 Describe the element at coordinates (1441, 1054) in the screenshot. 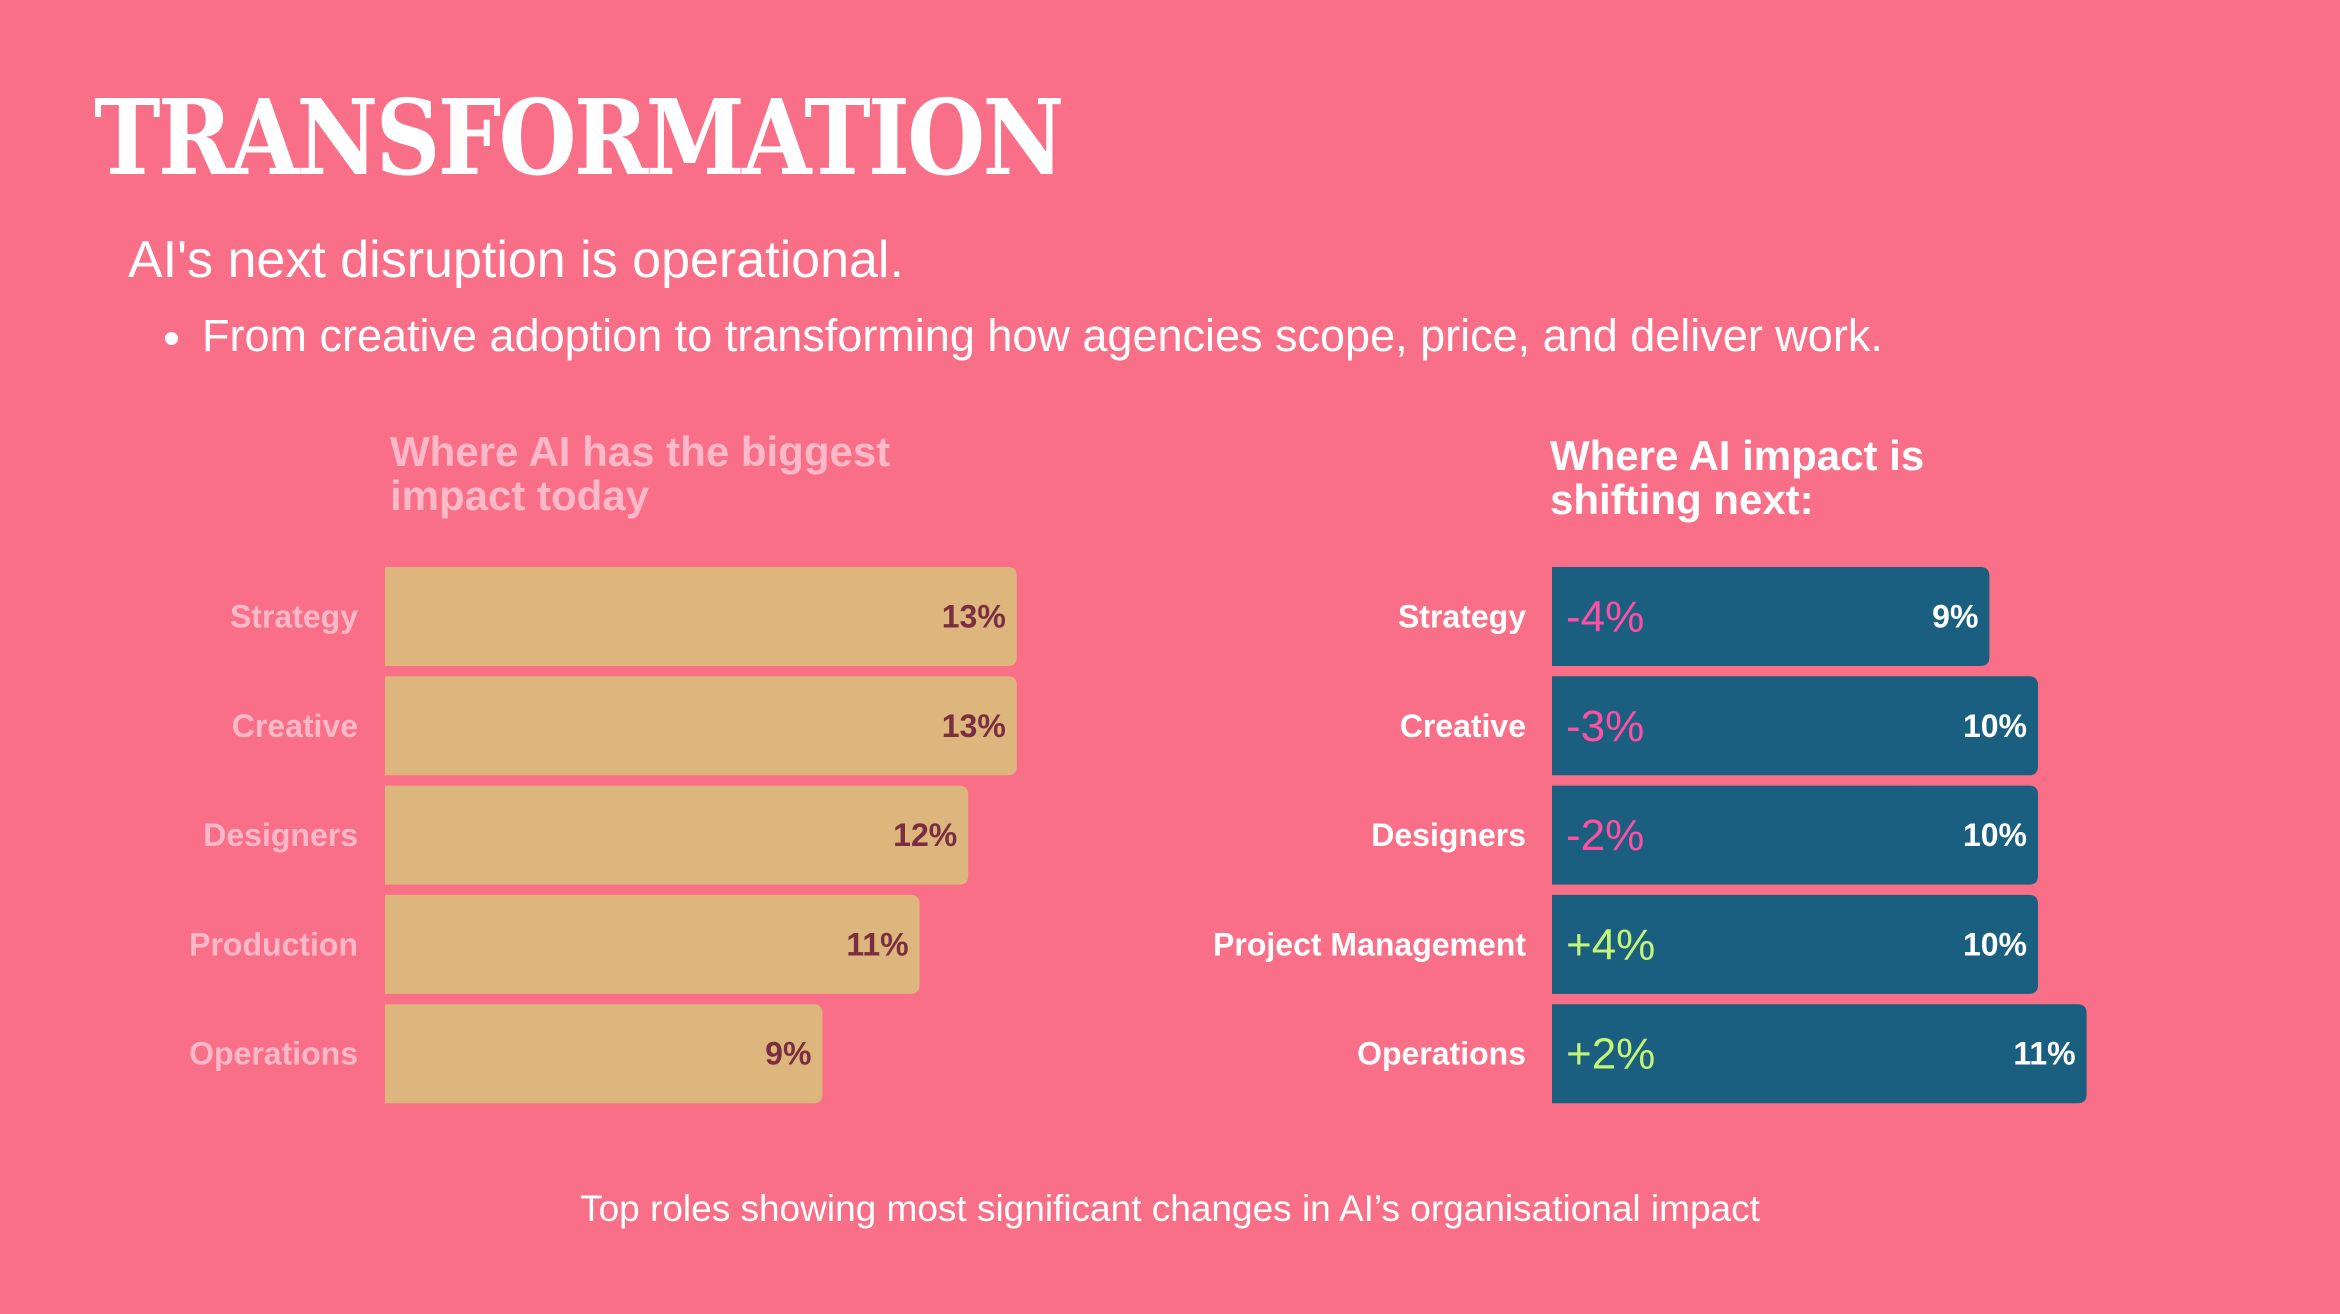

I see `right-category-label: Operations` at that location.